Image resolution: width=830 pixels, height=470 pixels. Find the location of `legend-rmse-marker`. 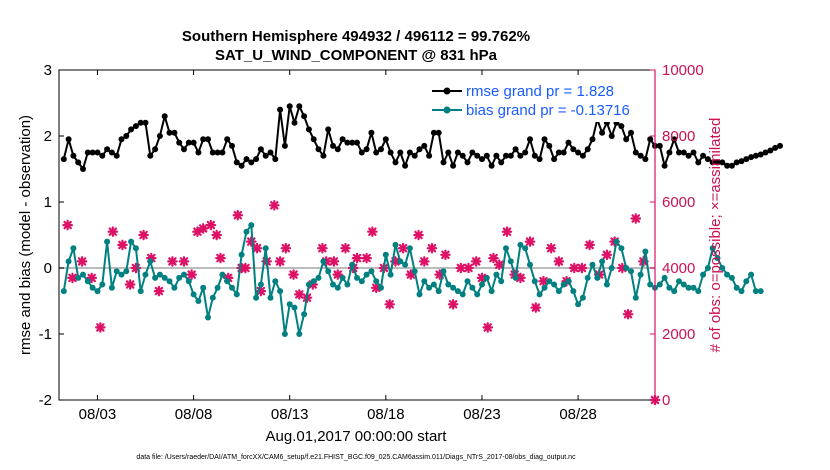

legend-rmse-marker is located at coordinates (447, 91).